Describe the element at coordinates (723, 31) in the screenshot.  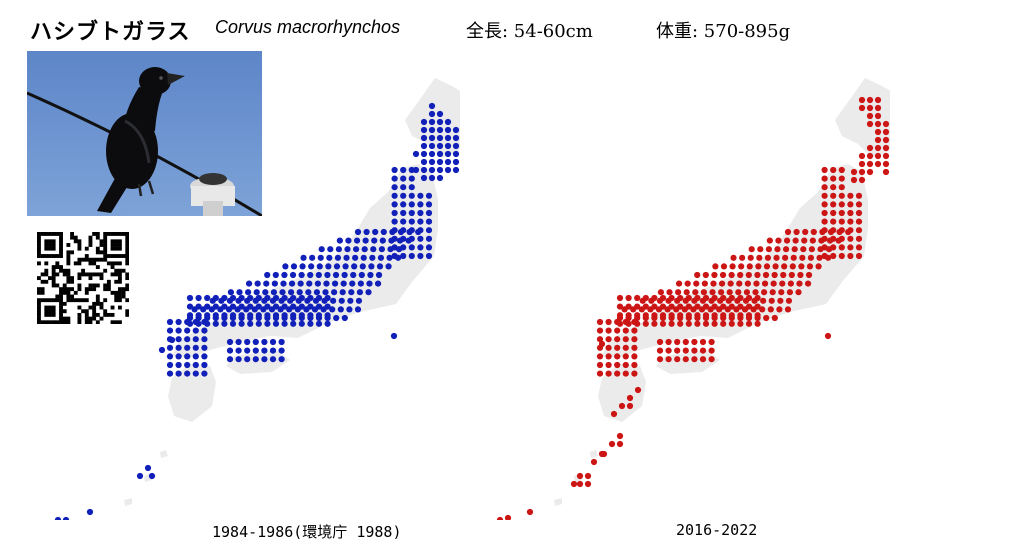
I see `body-weight: 体重: 570-895g` at that location.